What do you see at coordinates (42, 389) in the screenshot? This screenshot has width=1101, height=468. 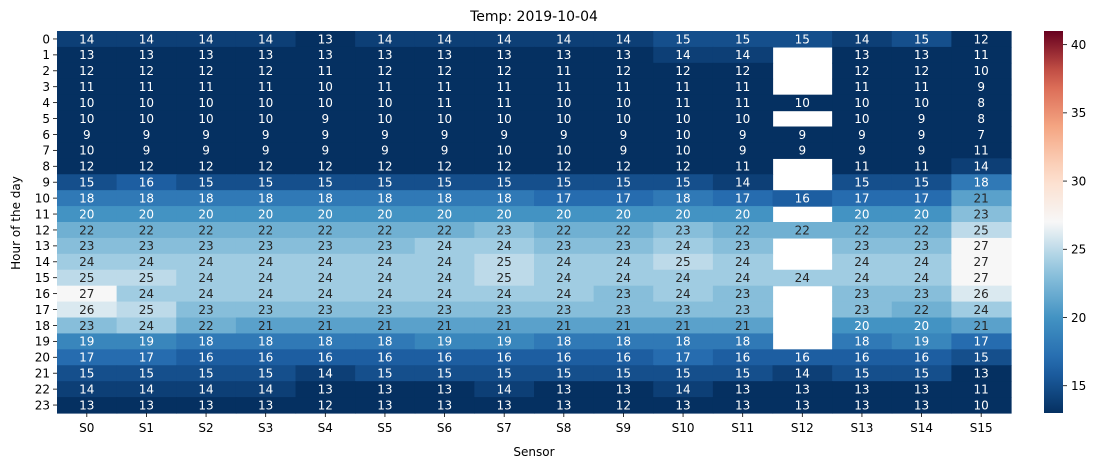 I see `y-tick-label: 22` at bounding box center [42, 389].